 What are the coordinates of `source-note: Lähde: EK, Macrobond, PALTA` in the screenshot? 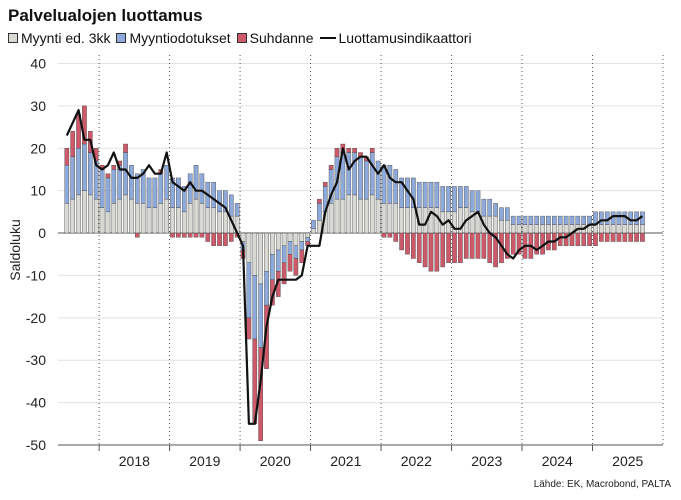 It's located at (602, 484).